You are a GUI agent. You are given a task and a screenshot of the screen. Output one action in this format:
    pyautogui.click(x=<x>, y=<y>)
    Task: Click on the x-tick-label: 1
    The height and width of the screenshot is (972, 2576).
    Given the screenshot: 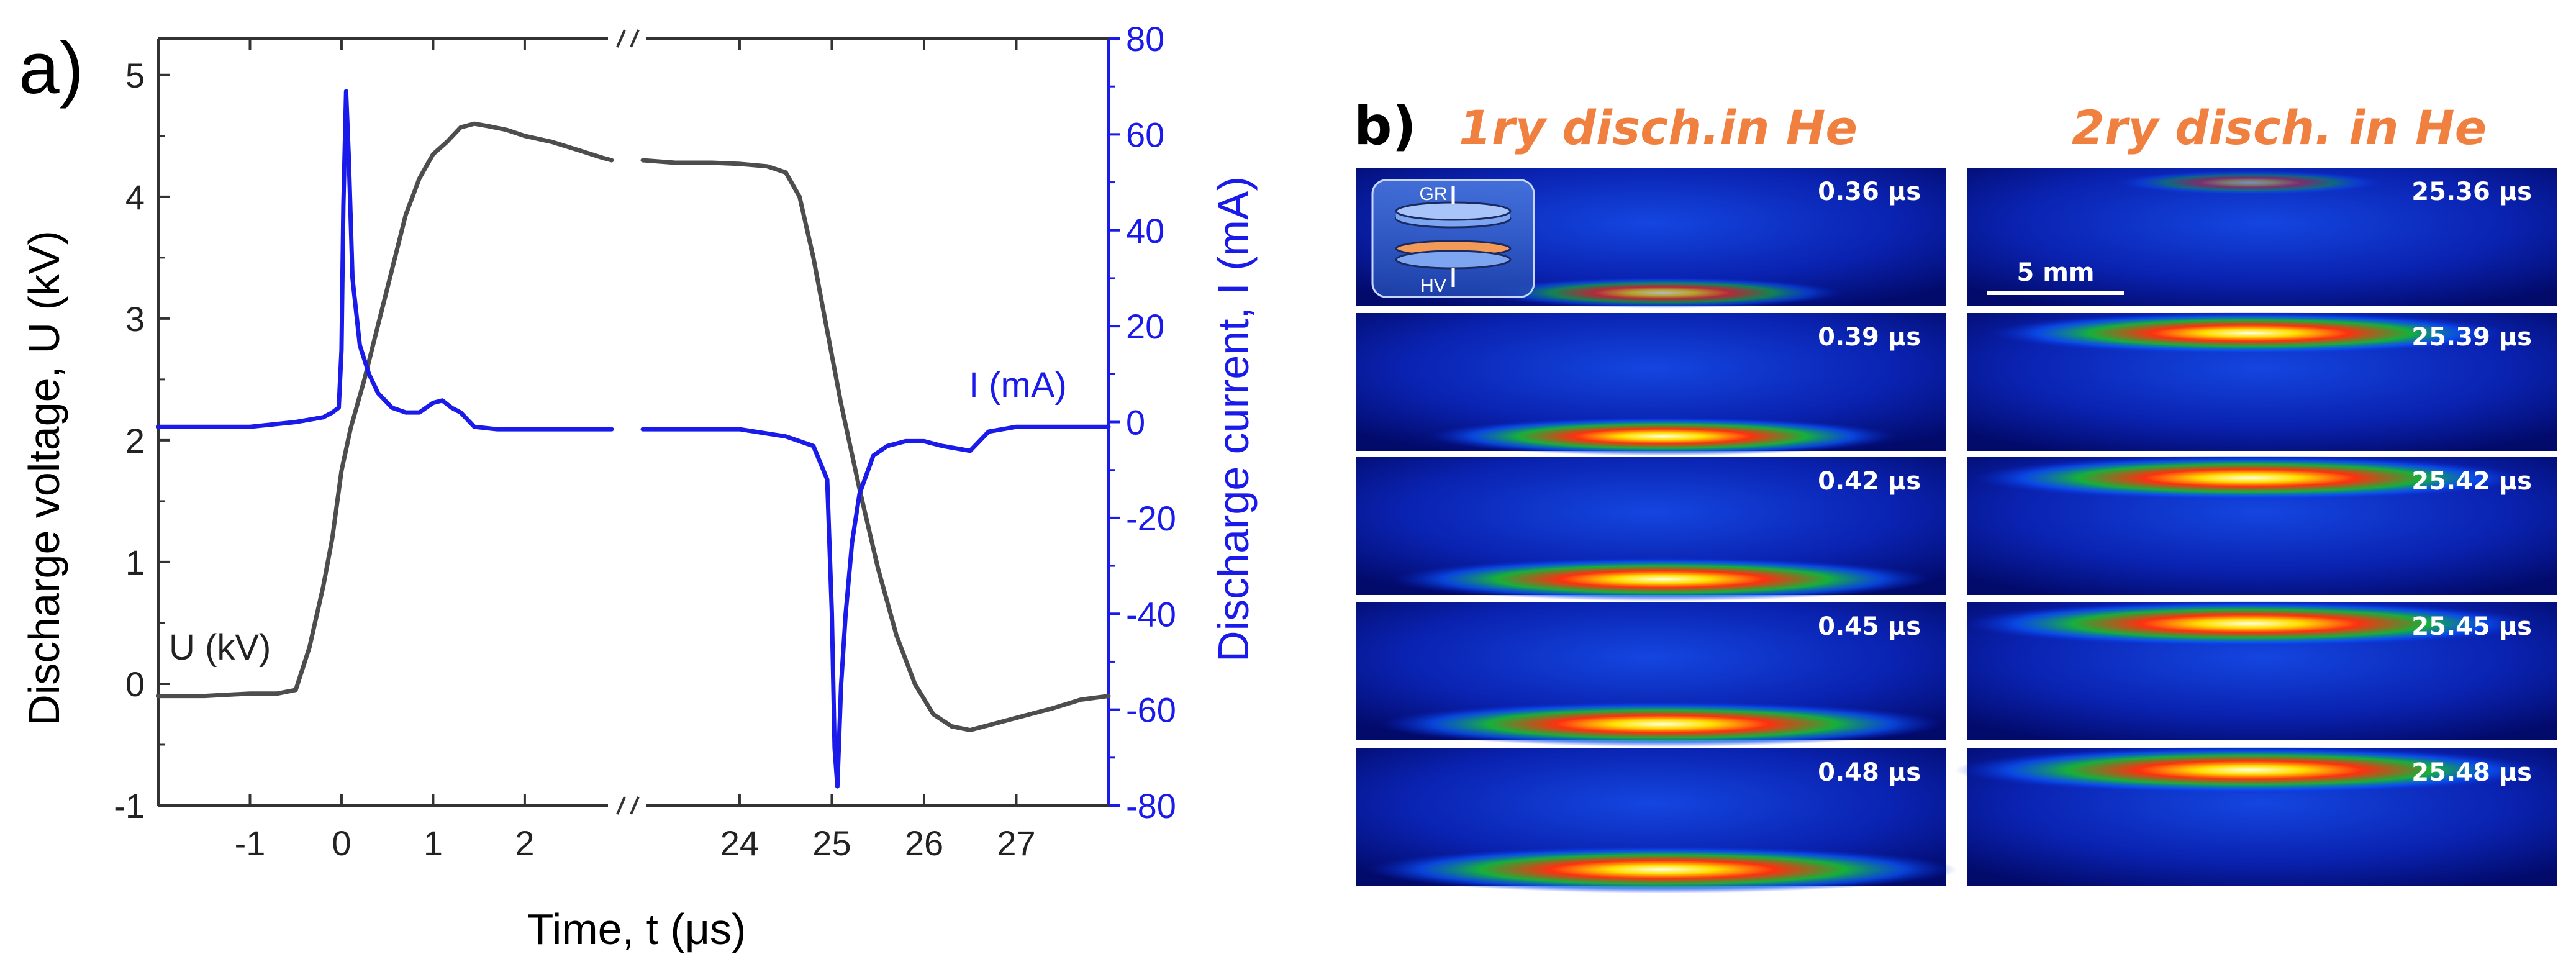 What is the action you would take?
    pyautogui.click(x=433, y=844)
    